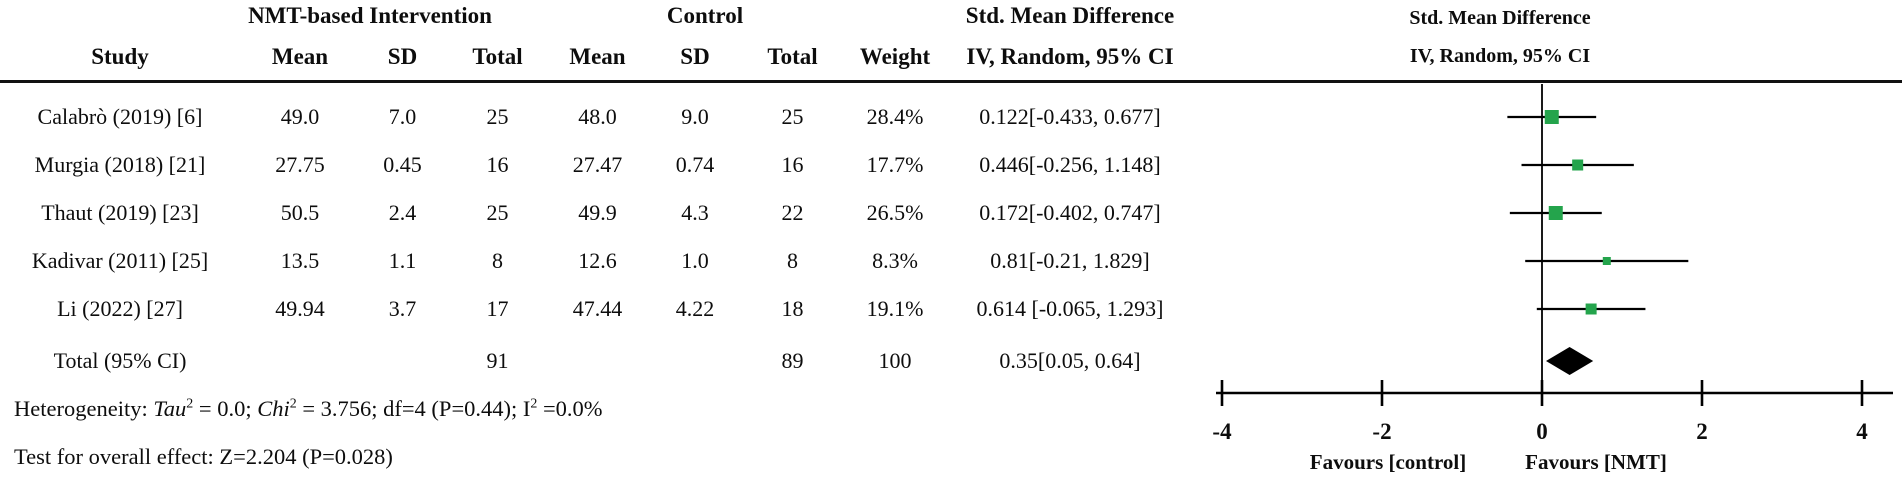 This screenshot has height=487, width=1902. What do you see at coordinates (895, 360) in the screenshot?
I see `cell-weight: 100` at bounding box center [895, 360].